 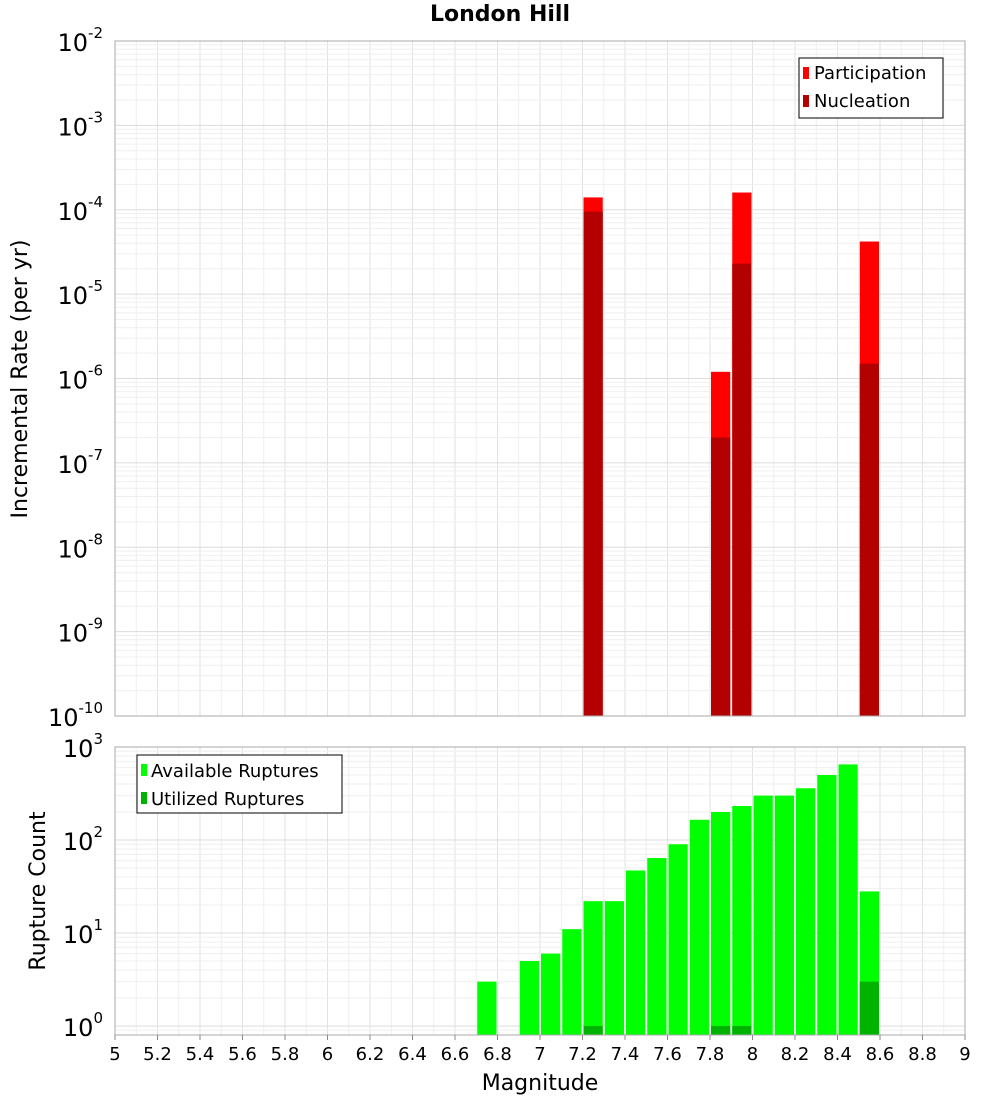 I want to click on x-tick-label: 8.8, so click(x=922, y=1054).